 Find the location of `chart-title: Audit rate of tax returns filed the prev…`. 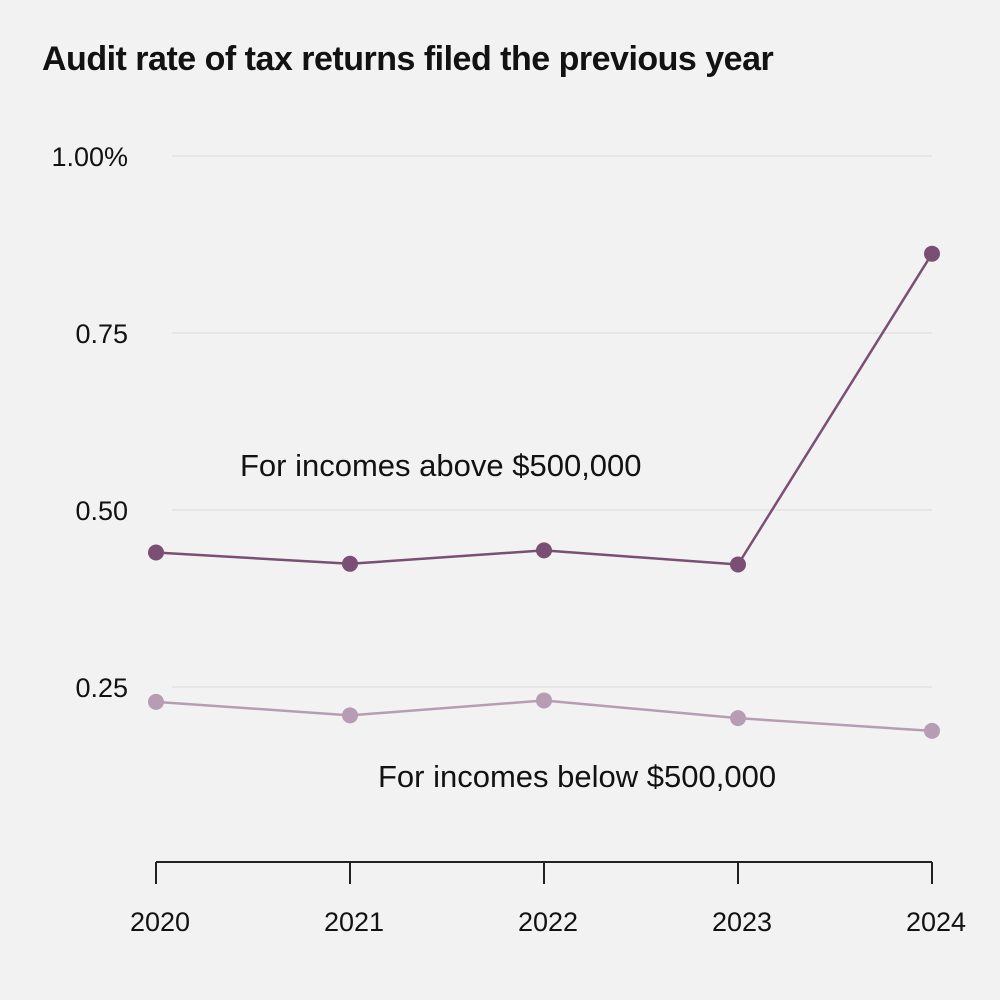

chart-title: Audit rate of tax returns filed the prev… is located at coordinates (408, 59).